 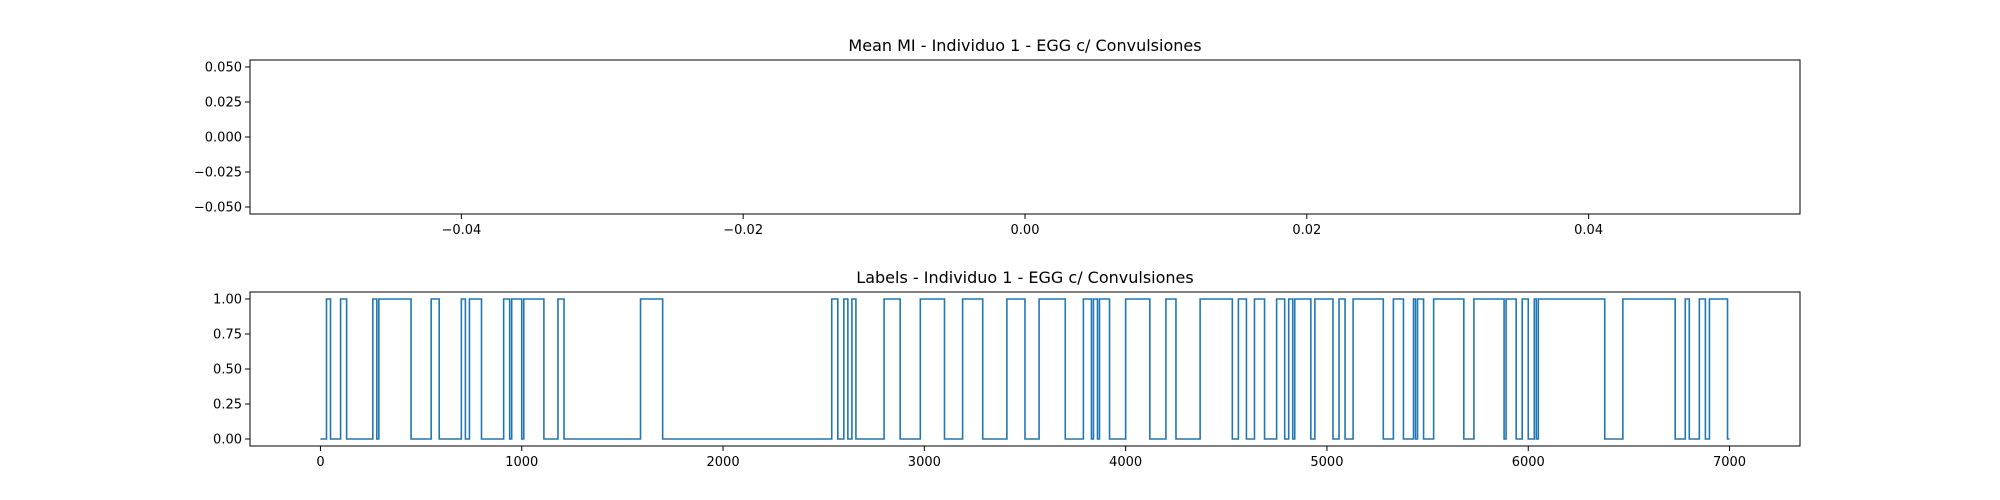 What do you see at coordinates (1588, 230) in the screenshot?
I see `x-tick-label: 0.04` at bounding box center [1588, 230].